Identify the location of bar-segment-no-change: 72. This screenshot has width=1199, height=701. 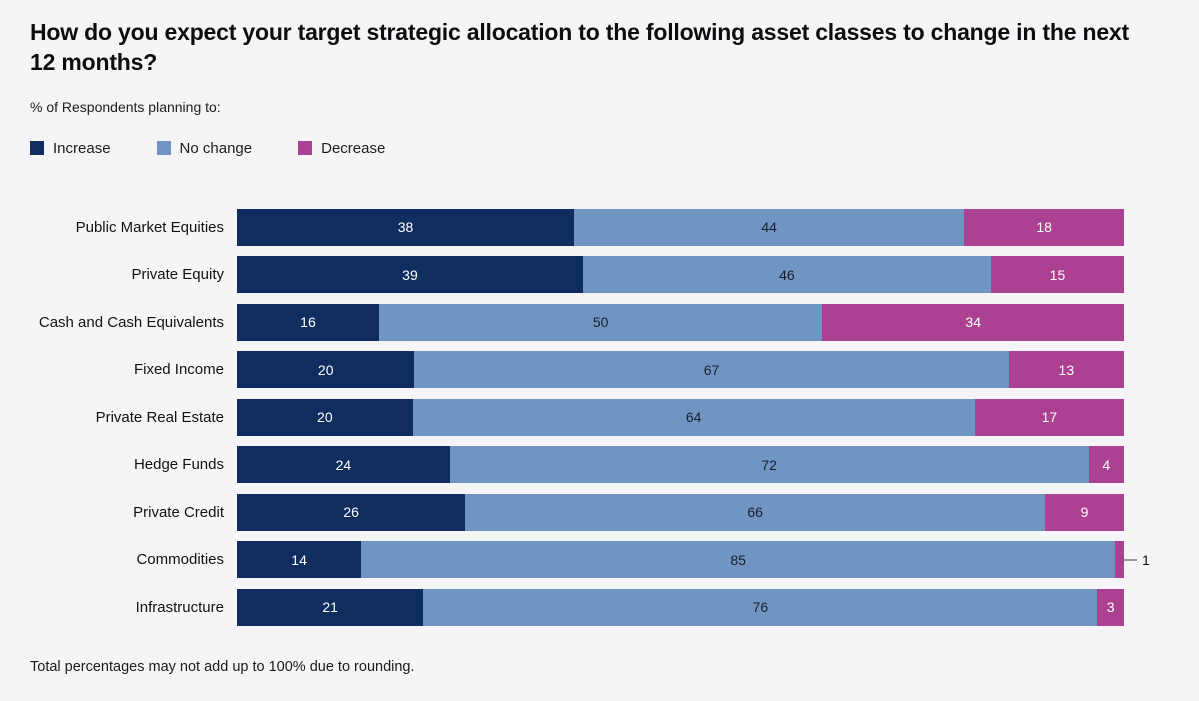
(769, 465).